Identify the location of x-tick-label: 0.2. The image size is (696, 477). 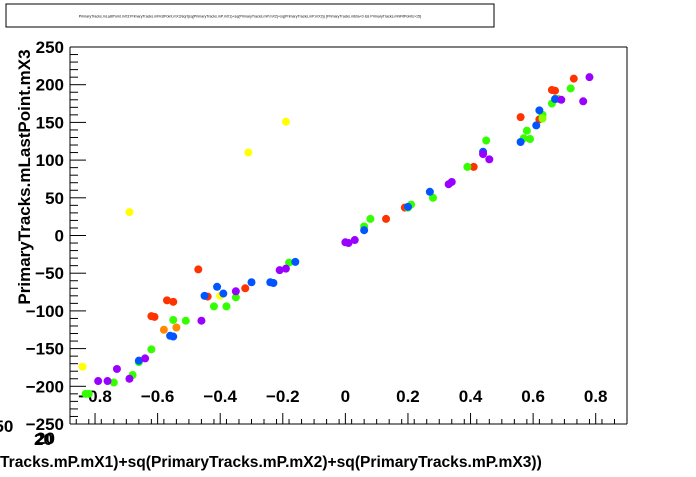
(408, 396).